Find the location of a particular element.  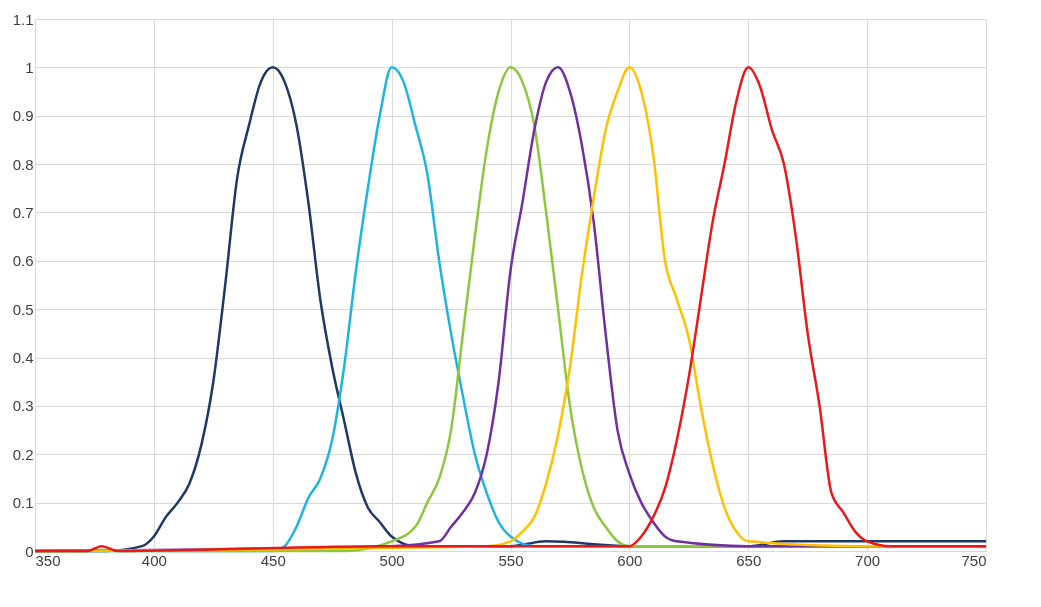

y-tick-label: 0.9 is located at coordinates (23, 116).